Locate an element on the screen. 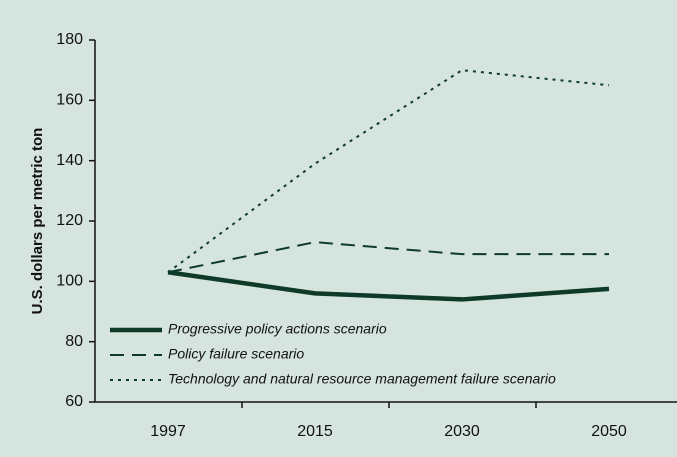 Image resolution: width=677 pixels, height=457 pixels. x-tick-label: 1997 is located at coordinates (168, 431).